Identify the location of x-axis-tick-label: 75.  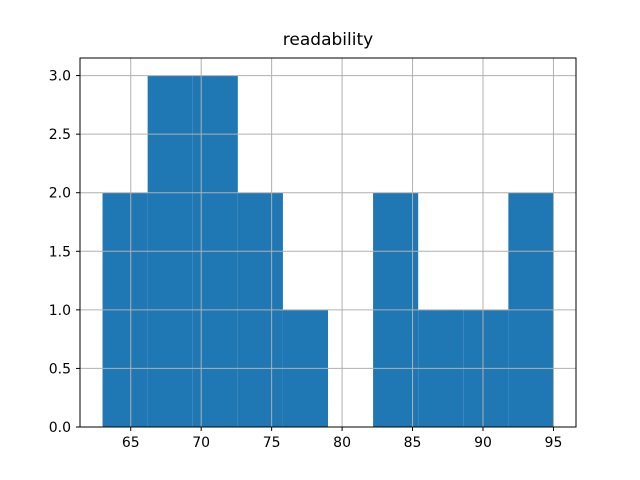
(272, 443).